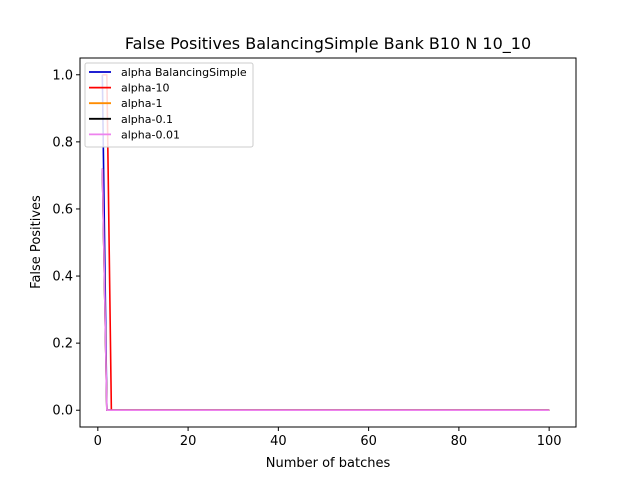 This screenshot has width=640, height=480. Describe the element at coordinates (62, 344) in the screenshot. I see `y-tick-label: 0.2` at that location.